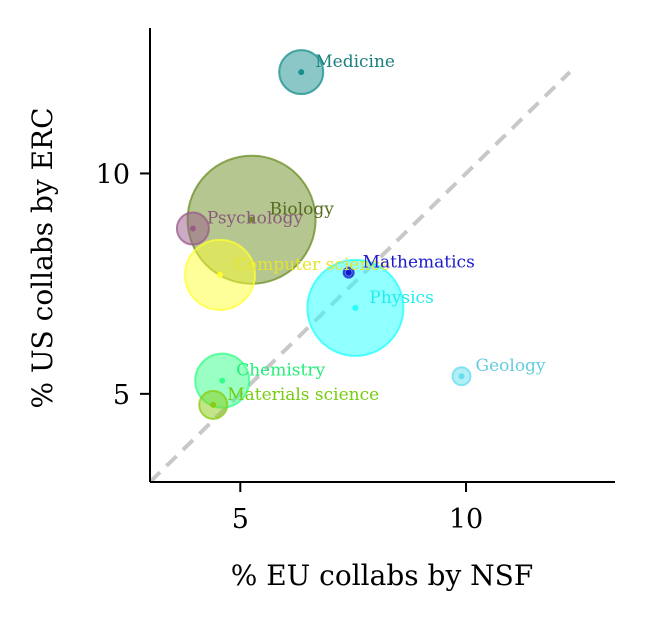  Describe the element at coordinates (240, 519) in the screenshot. I see `x-tick-label: 5` at that location.